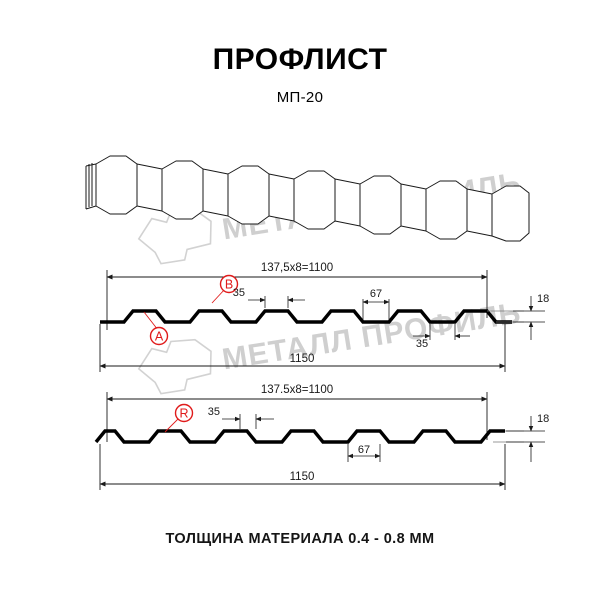 This screenshot has width=600, height=600. I want to click on dim-label-overall-bottom-1: 1150, so click(302, 359).